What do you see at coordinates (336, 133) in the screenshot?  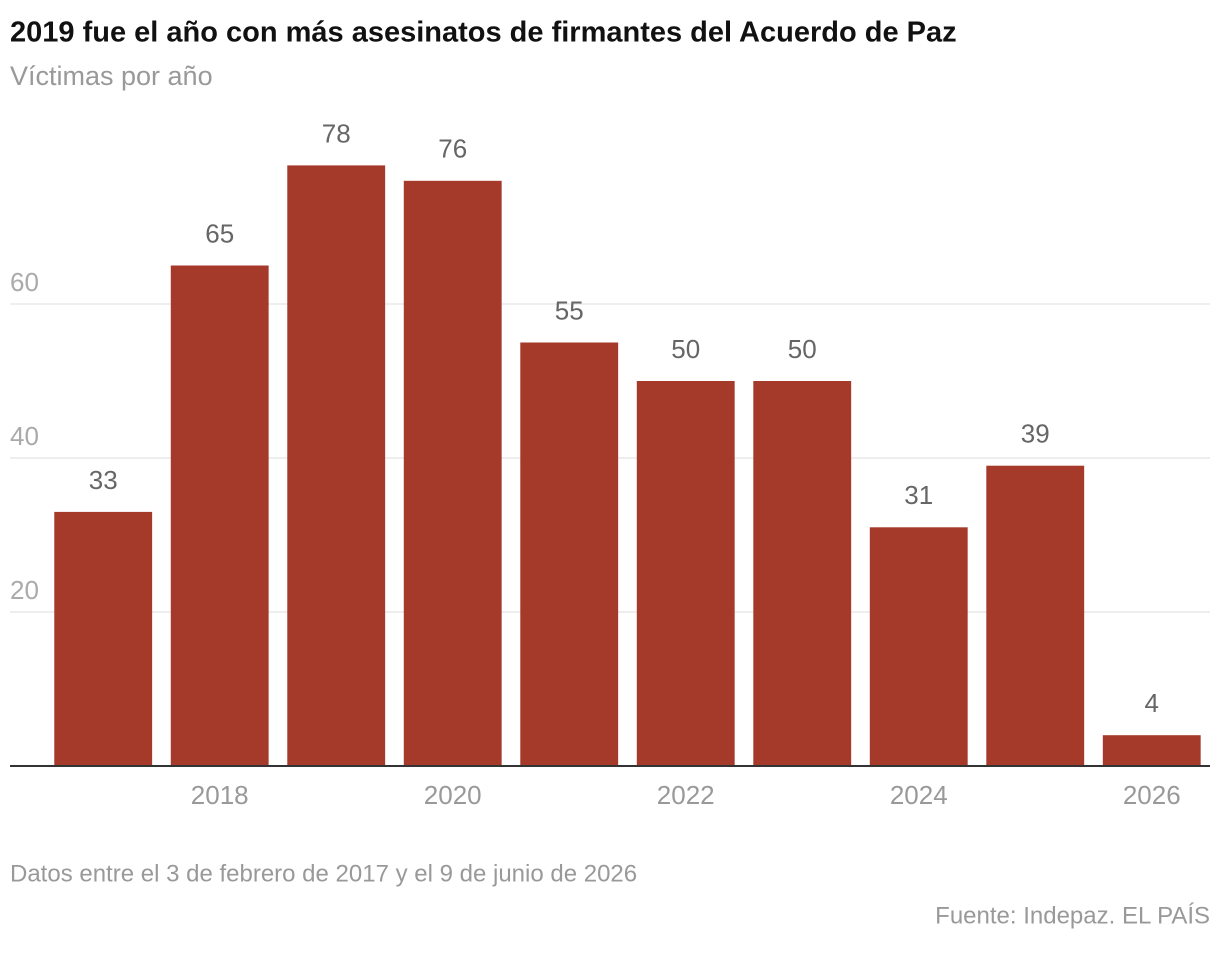 I see `value-label: 78` at bounding box center [336, 133].